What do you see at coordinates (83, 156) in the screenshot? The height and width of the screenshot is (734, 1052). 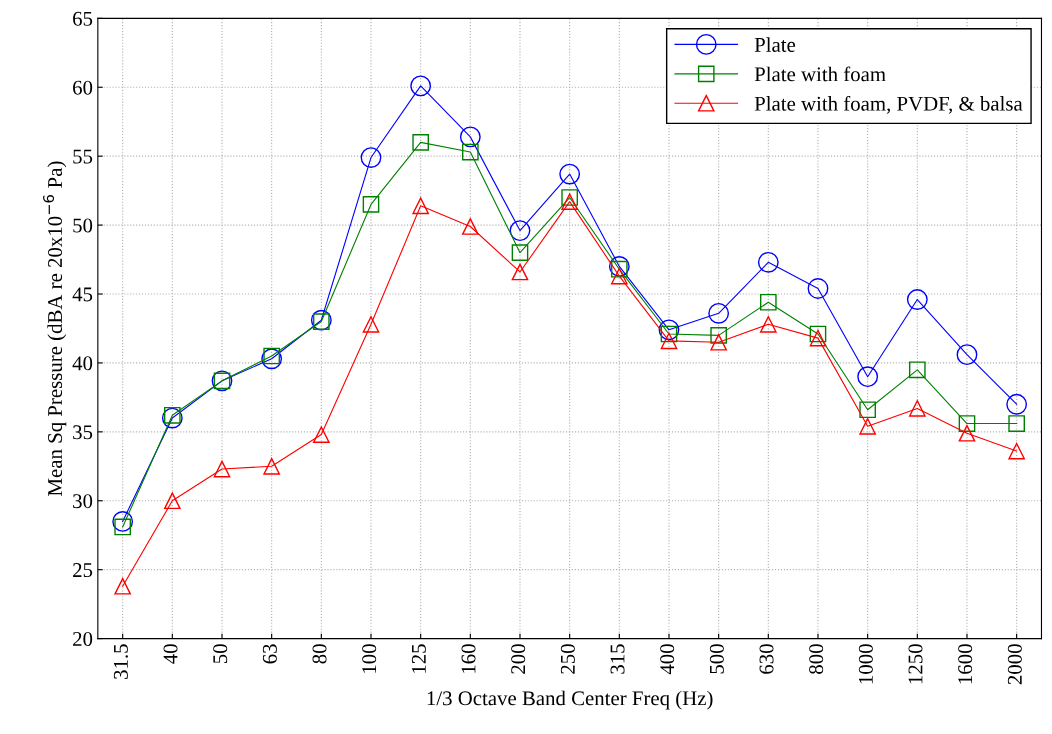 I see `y-tick-label: 55` at bounding box center [83, 156].